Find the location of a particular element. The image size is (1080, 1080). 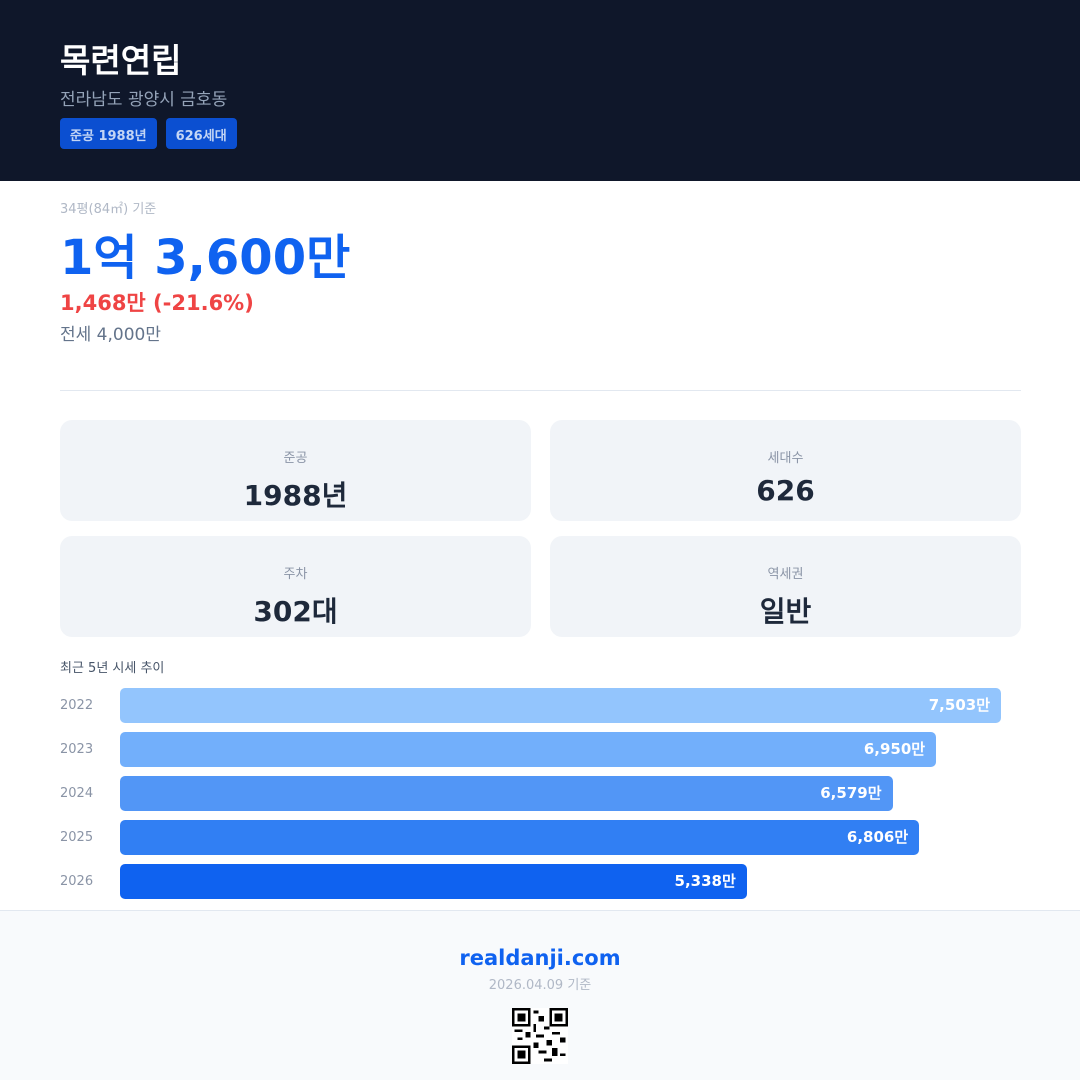

year-label: 2022 is located at coordinates (77, 705).